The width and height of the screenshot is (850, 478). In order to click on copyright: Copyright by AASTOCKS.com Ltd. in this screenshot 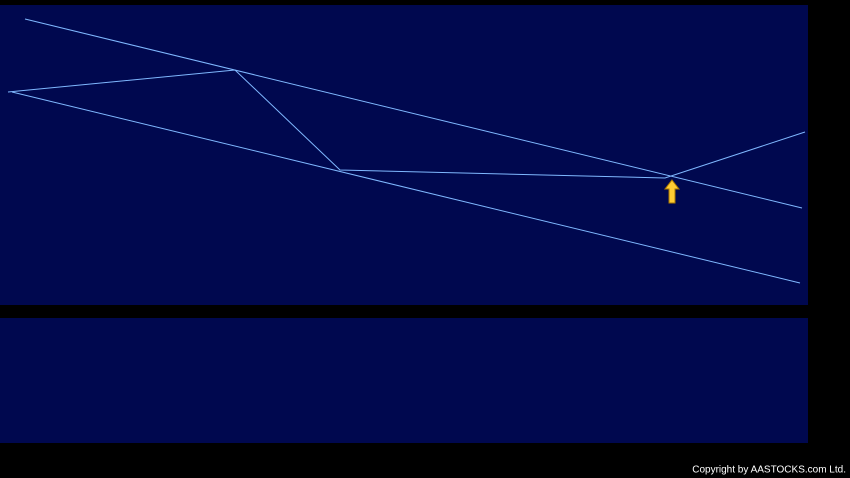, I will do `click(769, 470)`.